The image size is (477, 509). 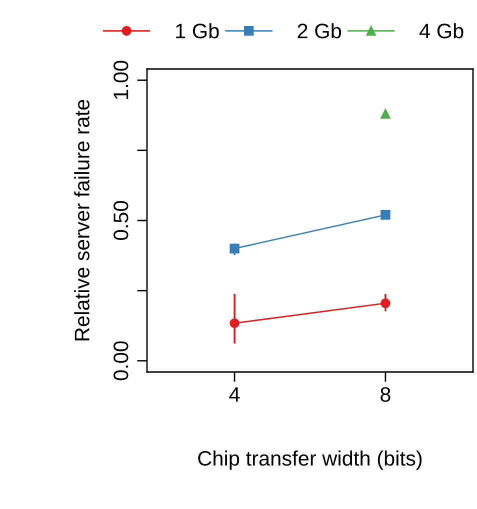 I want to click on y-axis-title: Relative server failure rate, so click(x=82, y=220).